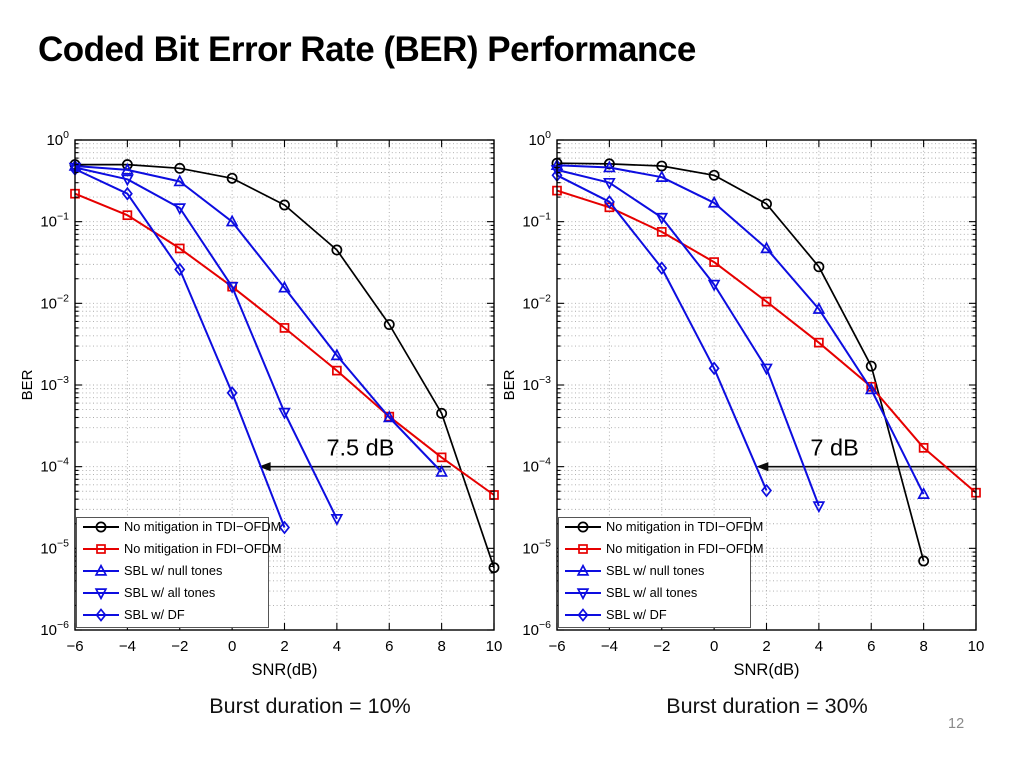  Describe the element at coordinates (766, 670) in the screenshot. I see `x-axis-label: SNR(dB)` at that location.